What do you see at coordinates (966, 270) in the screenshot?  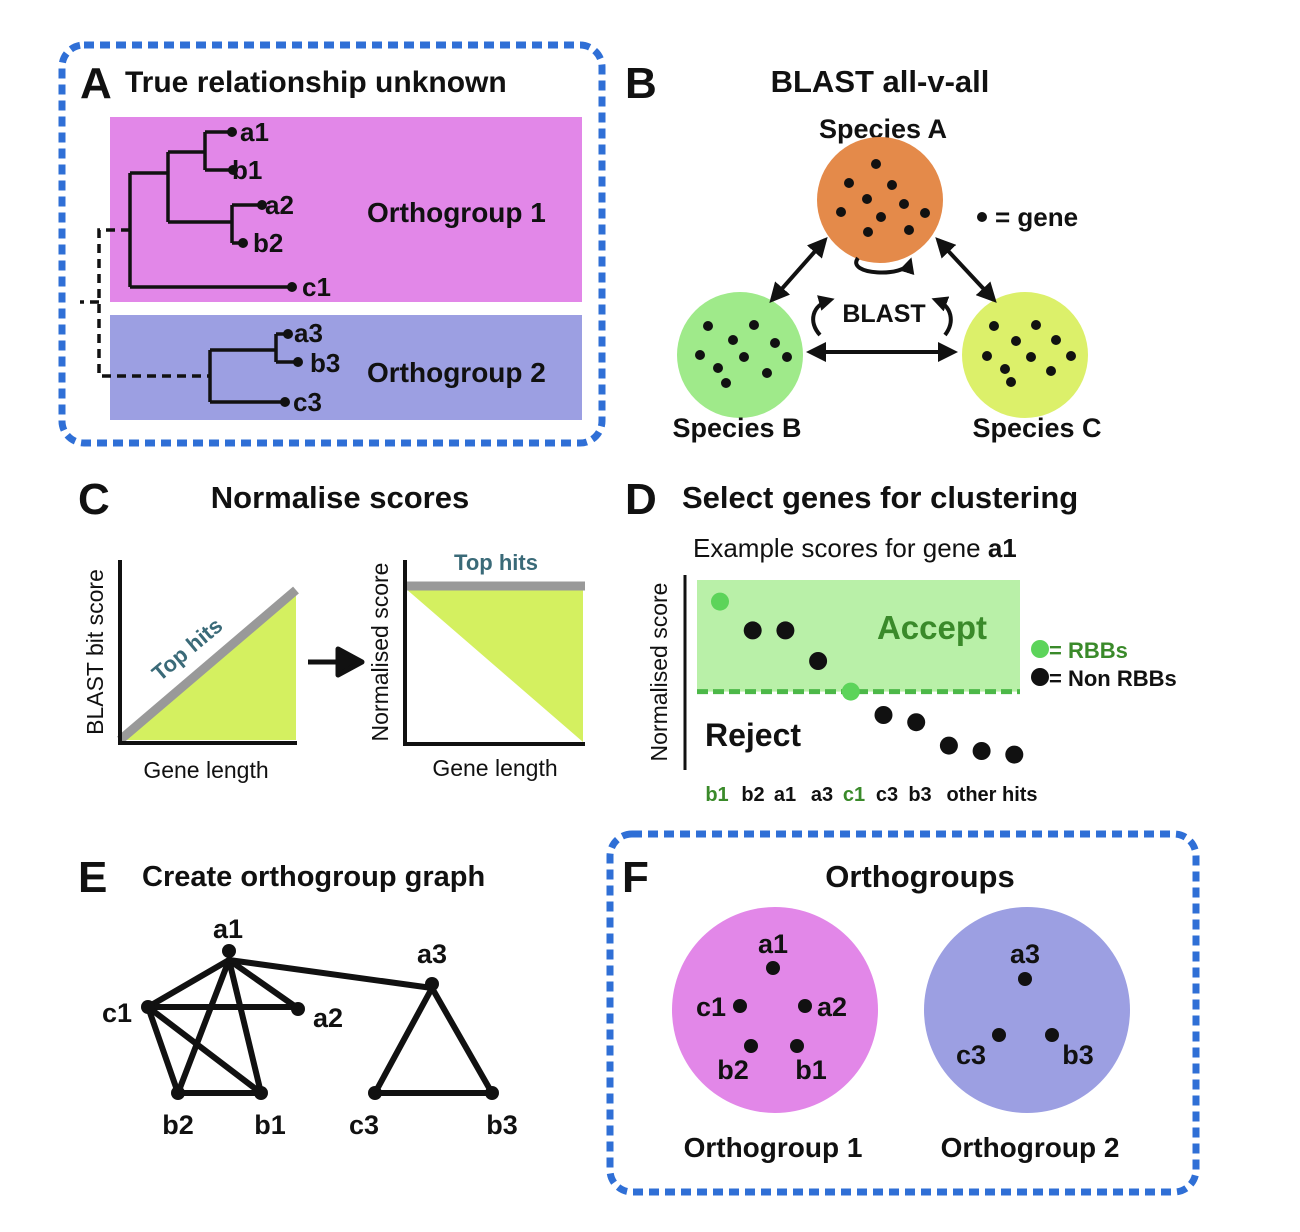 I see `arrow-a-c` at bounding box center [966, 270].